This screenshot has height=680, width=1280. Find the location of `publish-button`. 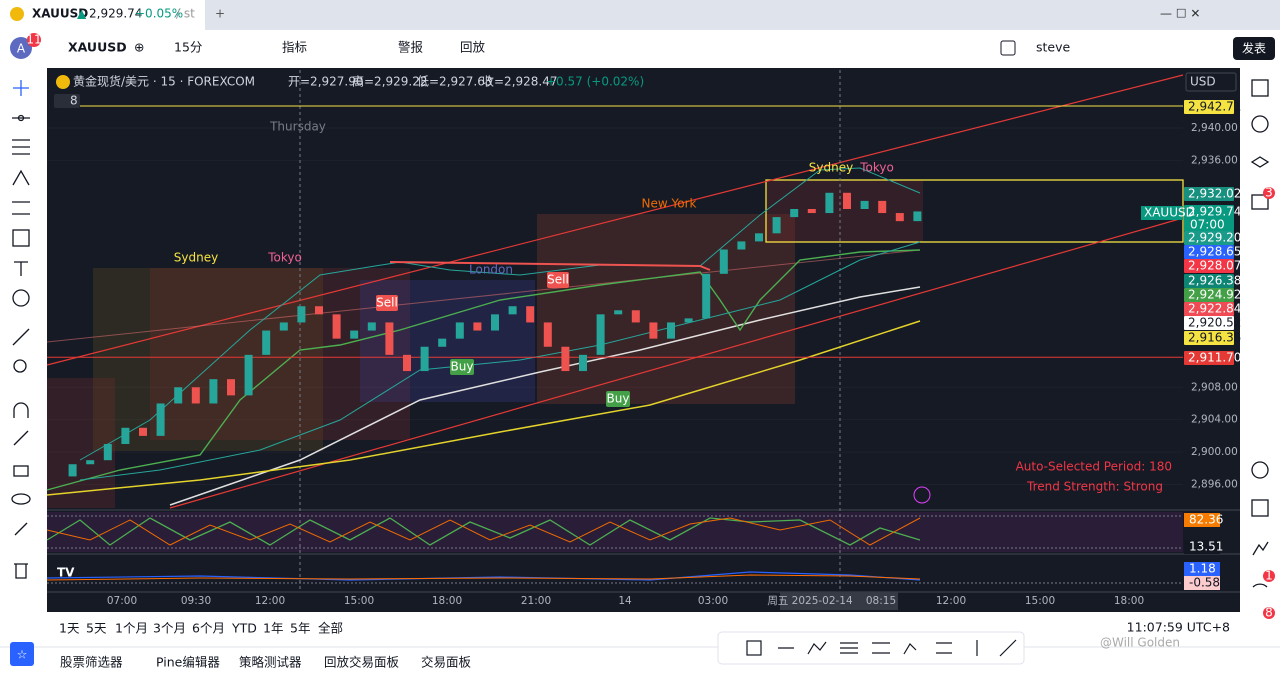

publish-button is located at coordinates (1254, 48).